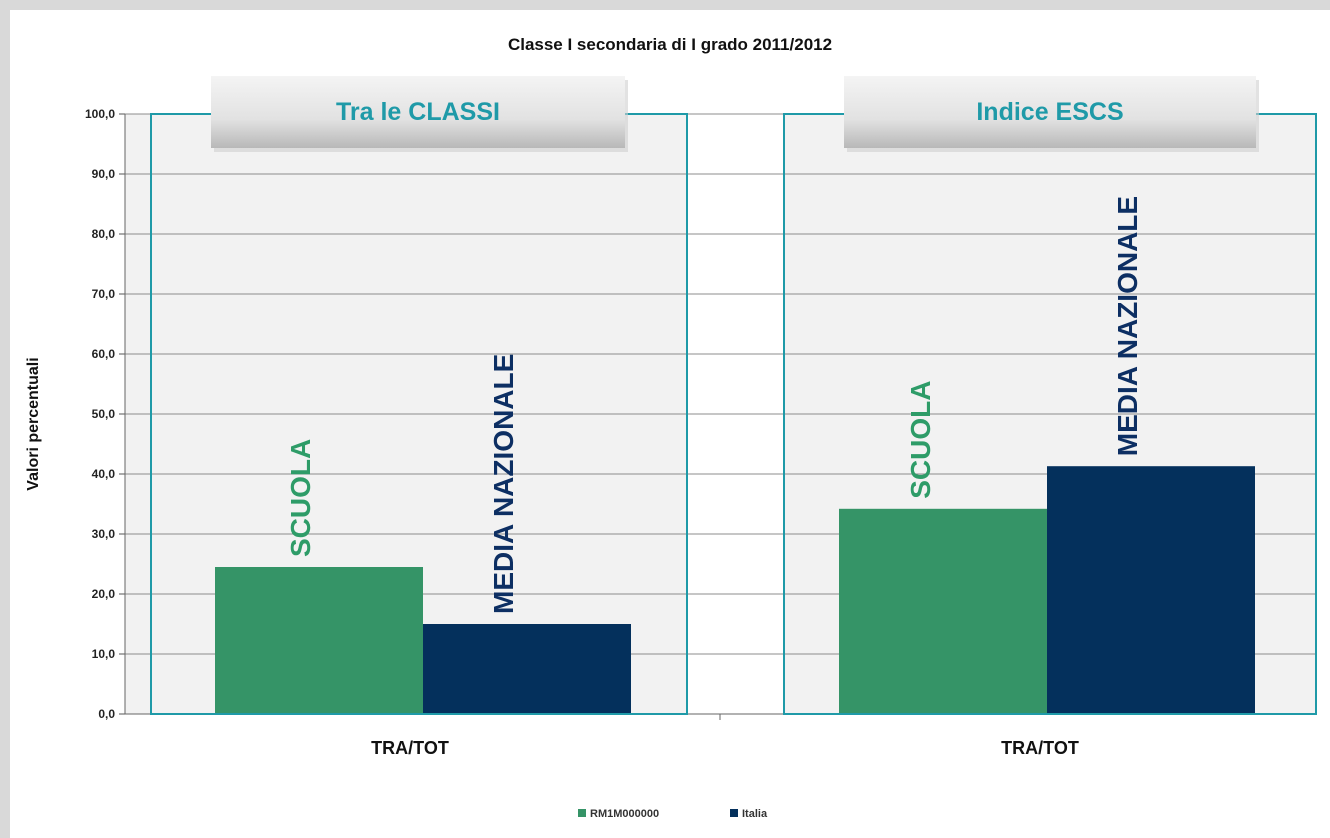 The image size is (1330, 838). I want to click on y-axis-label: Valori percentuali, so click(33, 423).